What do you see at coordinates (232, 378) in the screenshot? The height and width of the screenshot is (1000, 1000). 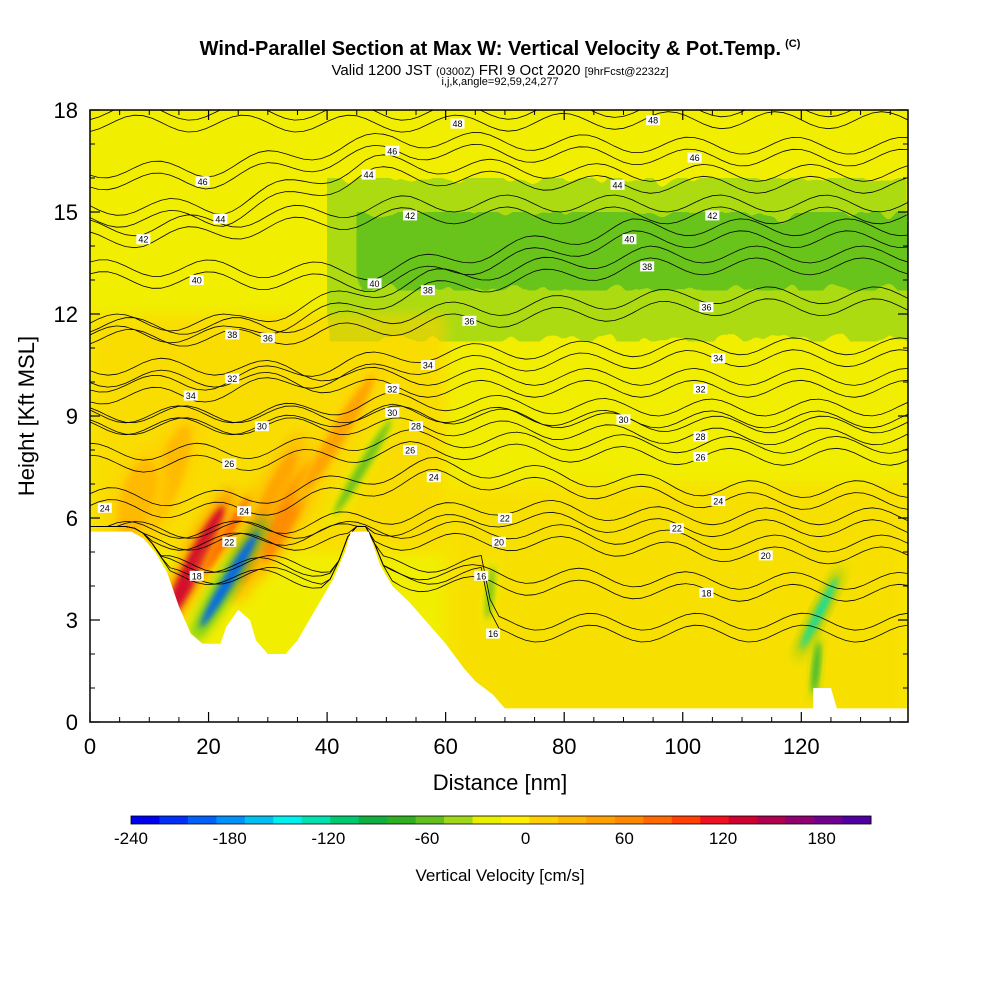 I see `contour-label: 32` at bounding box center [232, 378].